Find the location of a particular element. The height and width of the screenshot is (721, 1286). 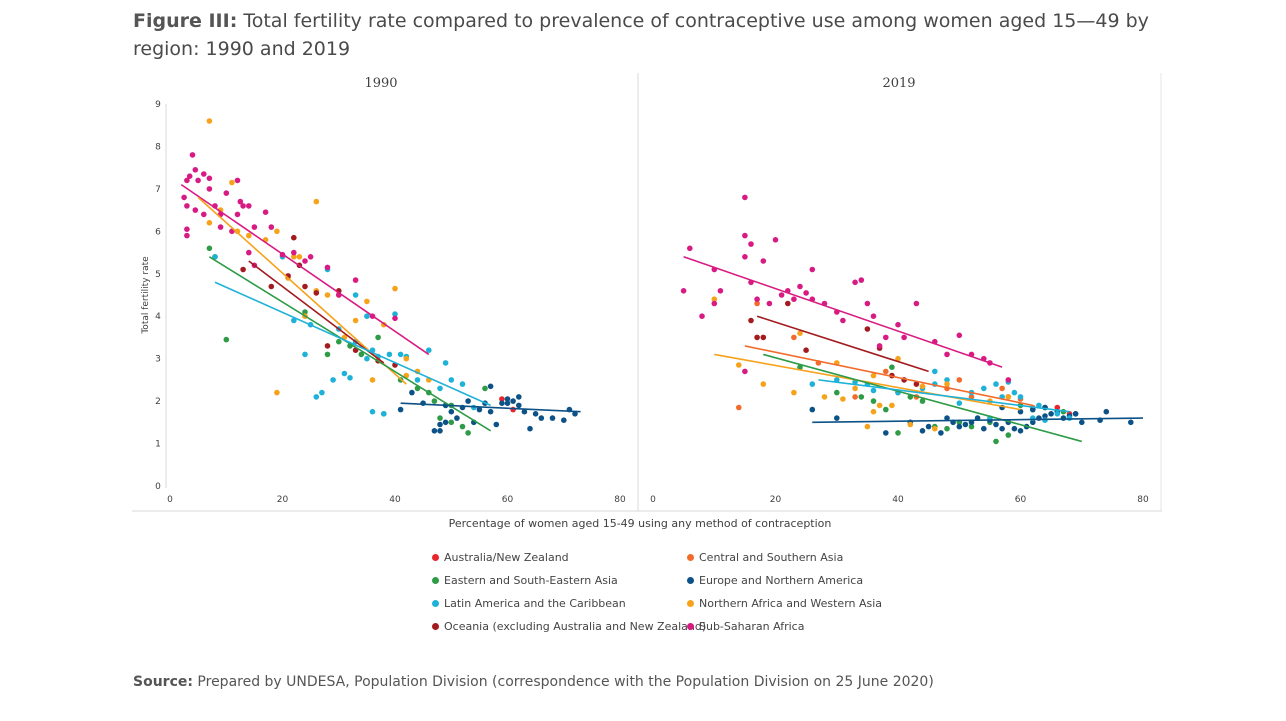

x-tick-label: 40 is located at coordinates (395, 500).